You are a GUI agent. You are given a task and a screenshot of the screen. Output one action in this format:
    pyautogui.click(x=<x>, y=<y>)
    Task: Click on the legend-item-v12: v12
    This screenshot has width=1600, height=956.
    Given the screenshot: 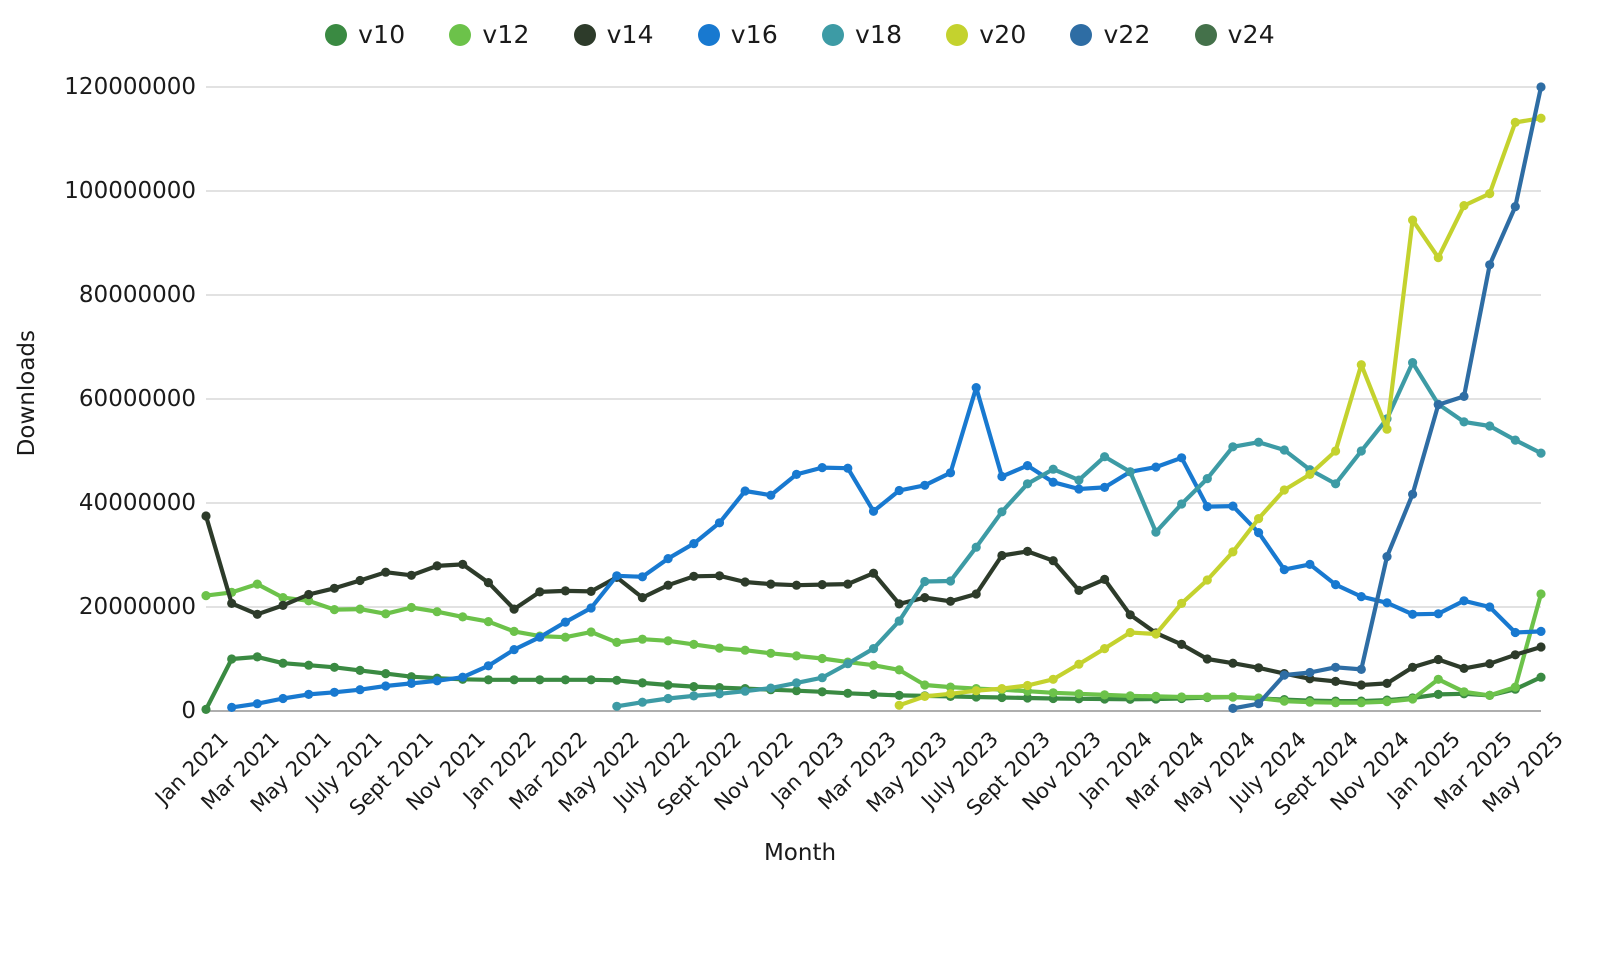 What is the action you would take?
    pyautogui.click(x=489, y=34)
    